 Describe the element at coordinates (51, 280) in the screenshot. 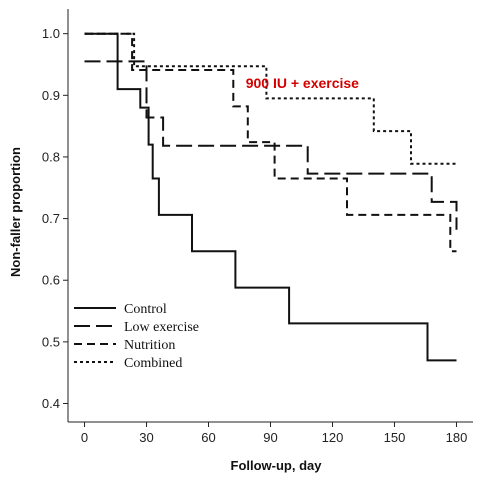

I see `y-tick-label: 0.6` at that location.